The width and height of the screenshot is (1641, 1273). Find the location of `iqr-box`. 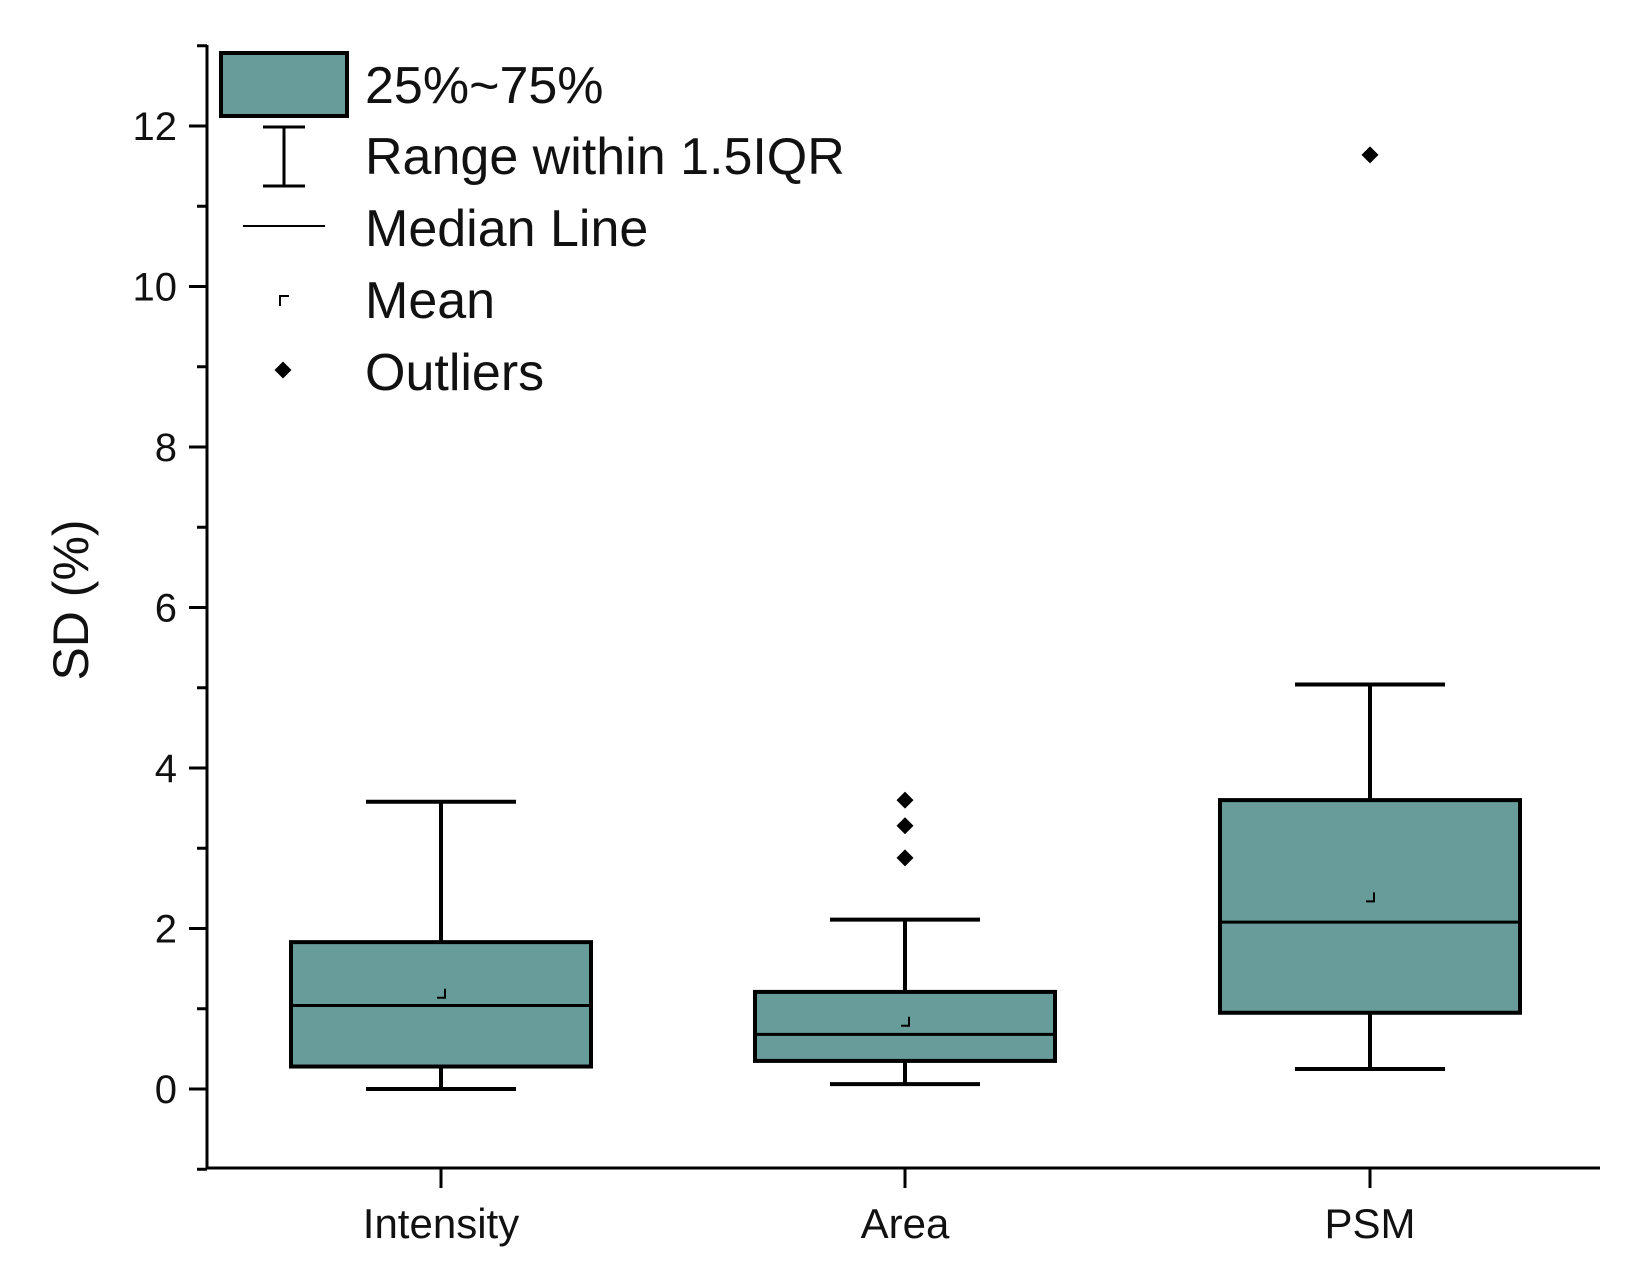

iqr-box is located at coordinates (1370, 906).